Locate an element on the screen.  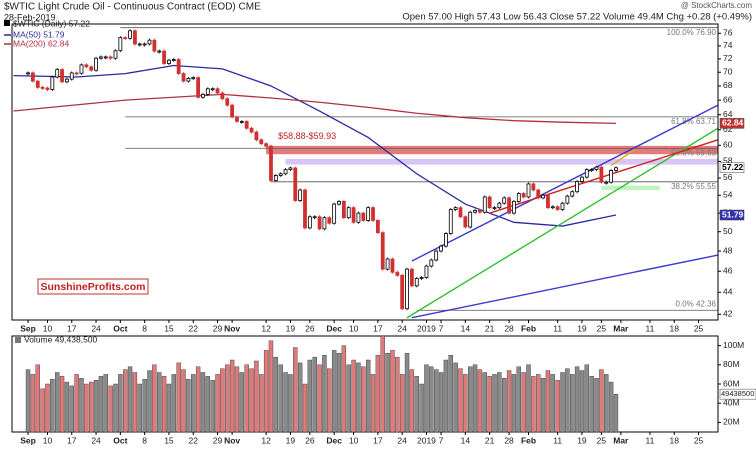
price-tag-label: 57.22 is located at coordinates (733, 167).